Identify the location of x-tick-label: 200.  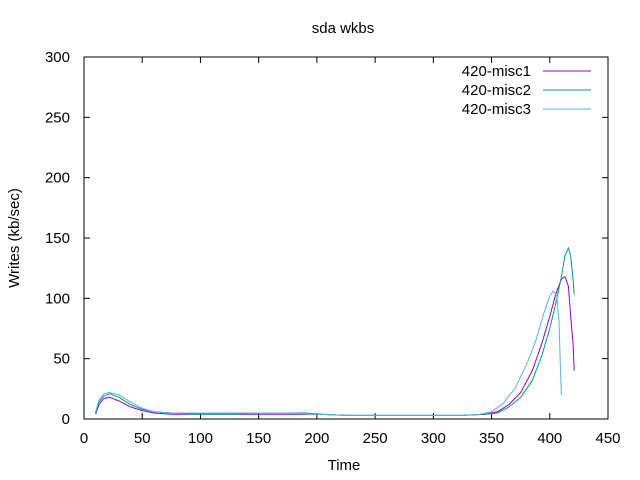
(316, 438).